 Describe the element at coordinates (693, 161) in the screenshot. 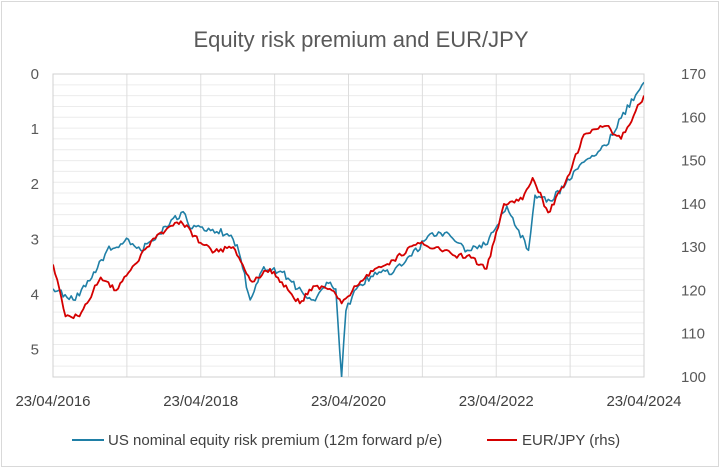

I see `y-right-tick-label: 150` at that location.